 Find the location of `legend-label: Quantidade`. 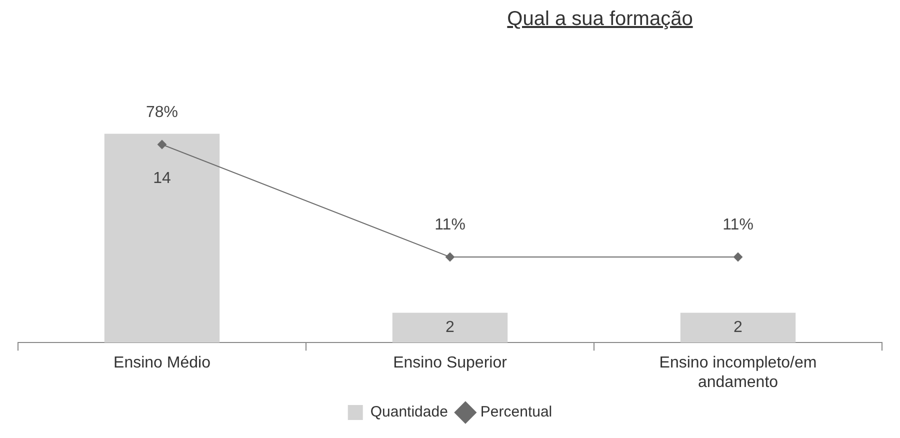

legend-label: Quantidade is located at coordinates (409, 412).